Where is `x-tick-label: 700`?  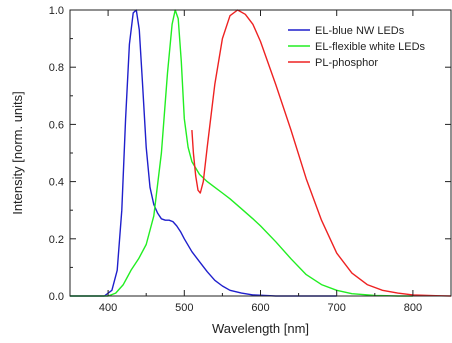
x-tick-label: 700 is located at coordinates (337, 308).